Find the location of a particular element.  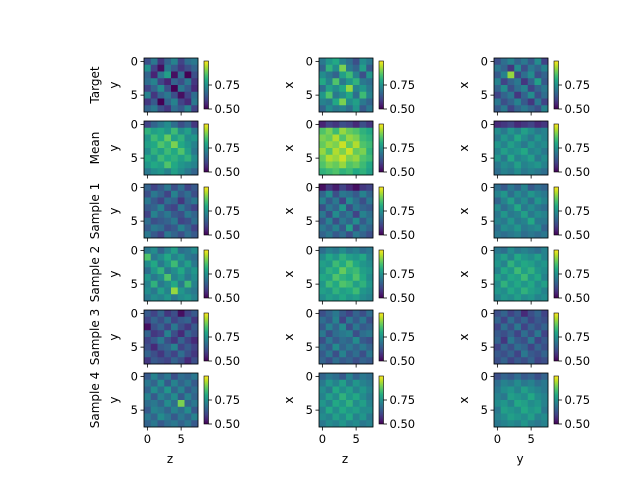

panel-r5-c1: 0 5 0 5 x 0.75 0.50 is located at coordinates (348, 407).